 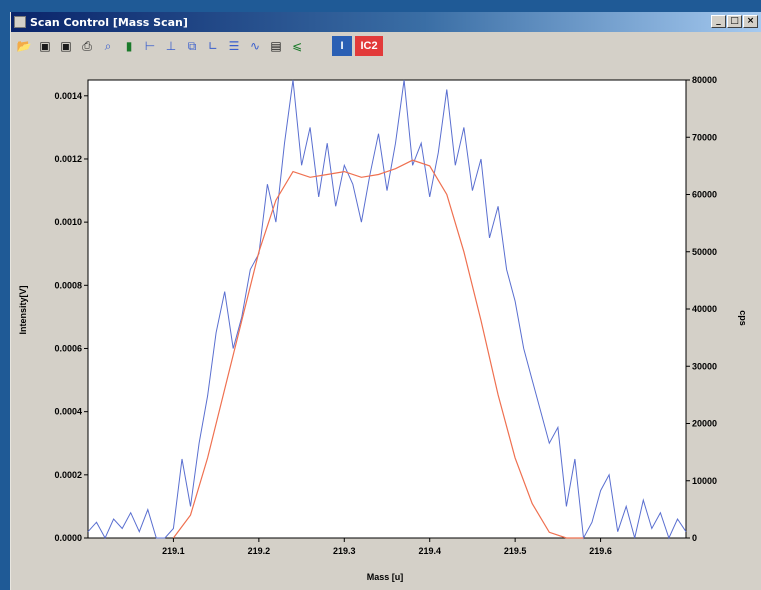 What do you see at coordinates (380, 6) in the screenshot?
I see `desktop-background` at bounding box center [380, 6].